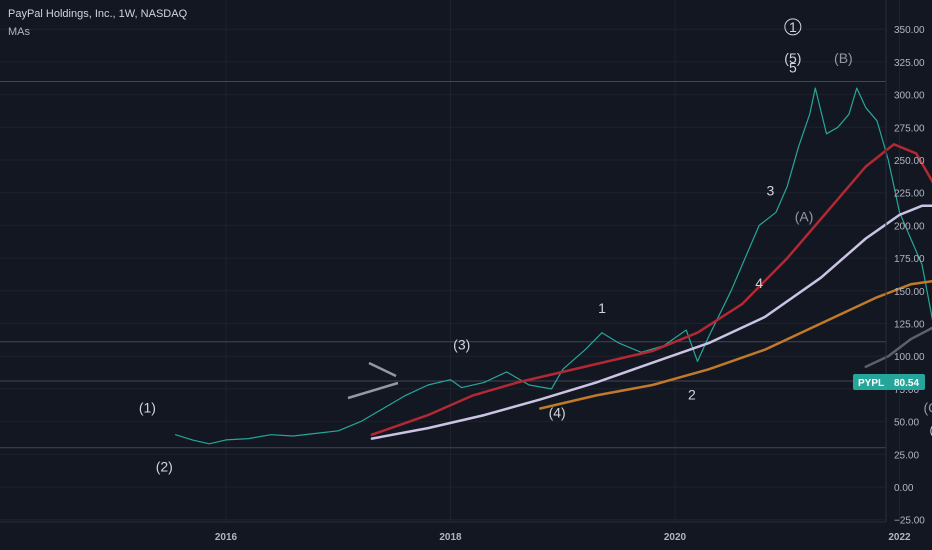  What do you see at coordinates (899, 537) in the screenshot?
I see `x-tick-label: 2022` at bounding box center [899, 537].